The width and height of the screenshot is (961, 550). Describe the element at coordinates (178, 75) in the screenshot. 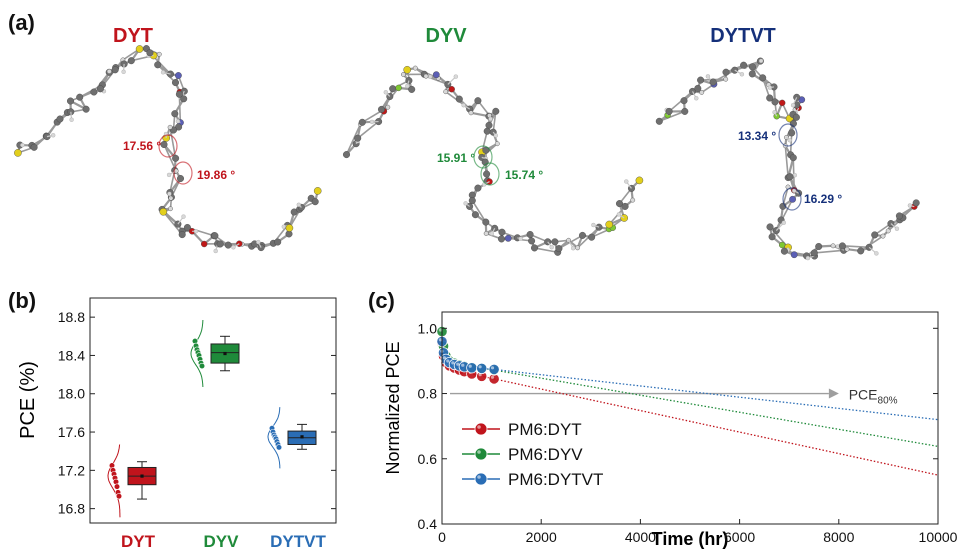

I see `nitrogen-atom` at that location.